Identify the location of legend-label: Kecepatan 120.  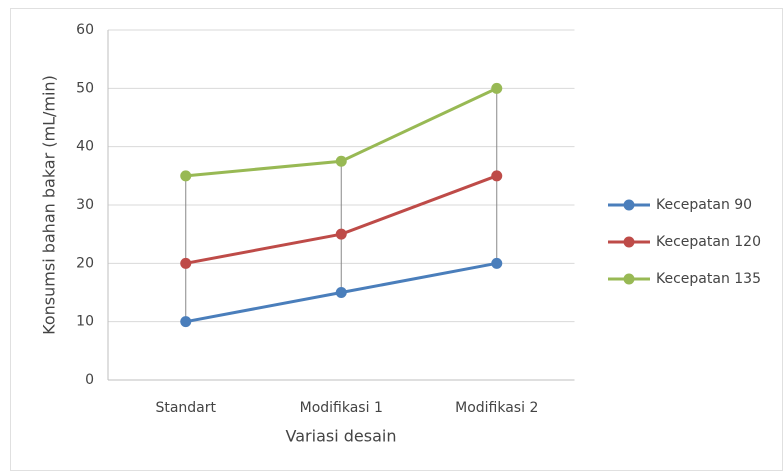
(708, 242).